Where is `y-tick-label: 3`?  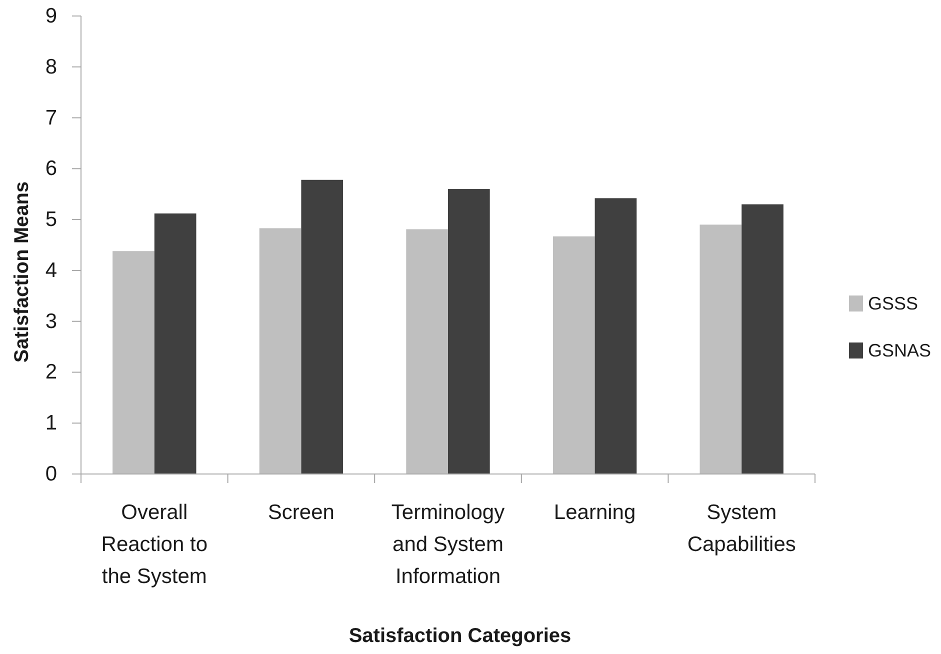 y-tick-label: 3 is located at coordinates (51, 321).